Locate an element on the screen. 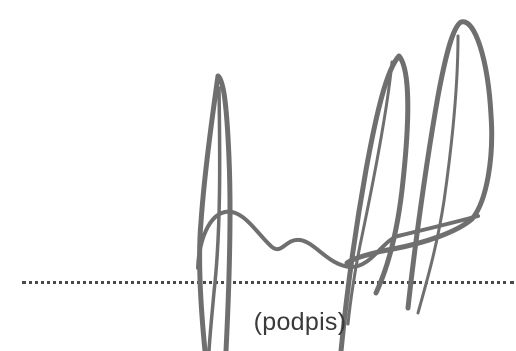 This screenshot has width=516, height=351. signature-caption: (podpis) is located at coordinates (300, 322).